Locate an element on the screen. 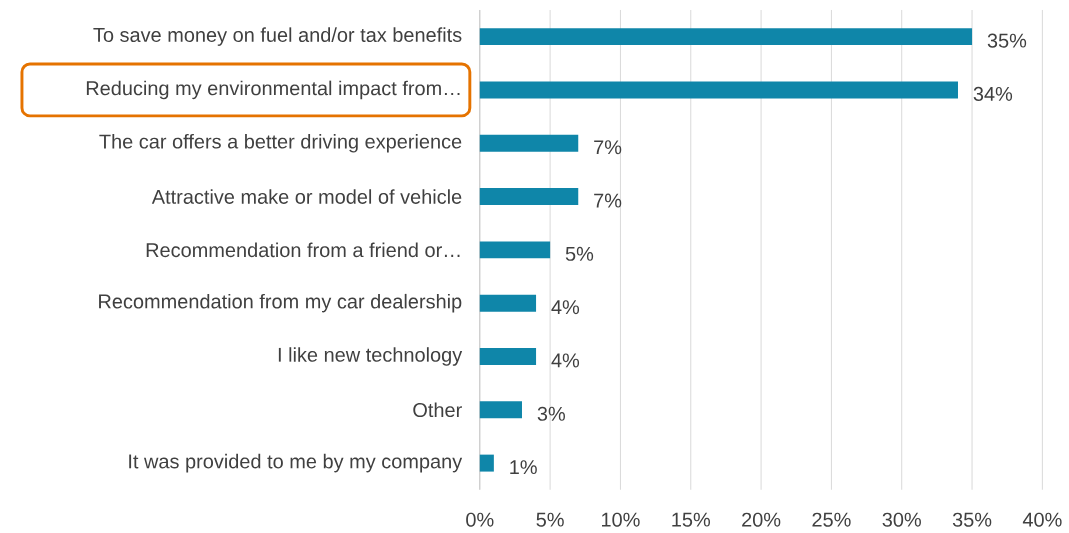 The width and height of the screenshot is (1069, 533). y-tick-label: It was provided to me by my company is located at coordinates (296, 463).